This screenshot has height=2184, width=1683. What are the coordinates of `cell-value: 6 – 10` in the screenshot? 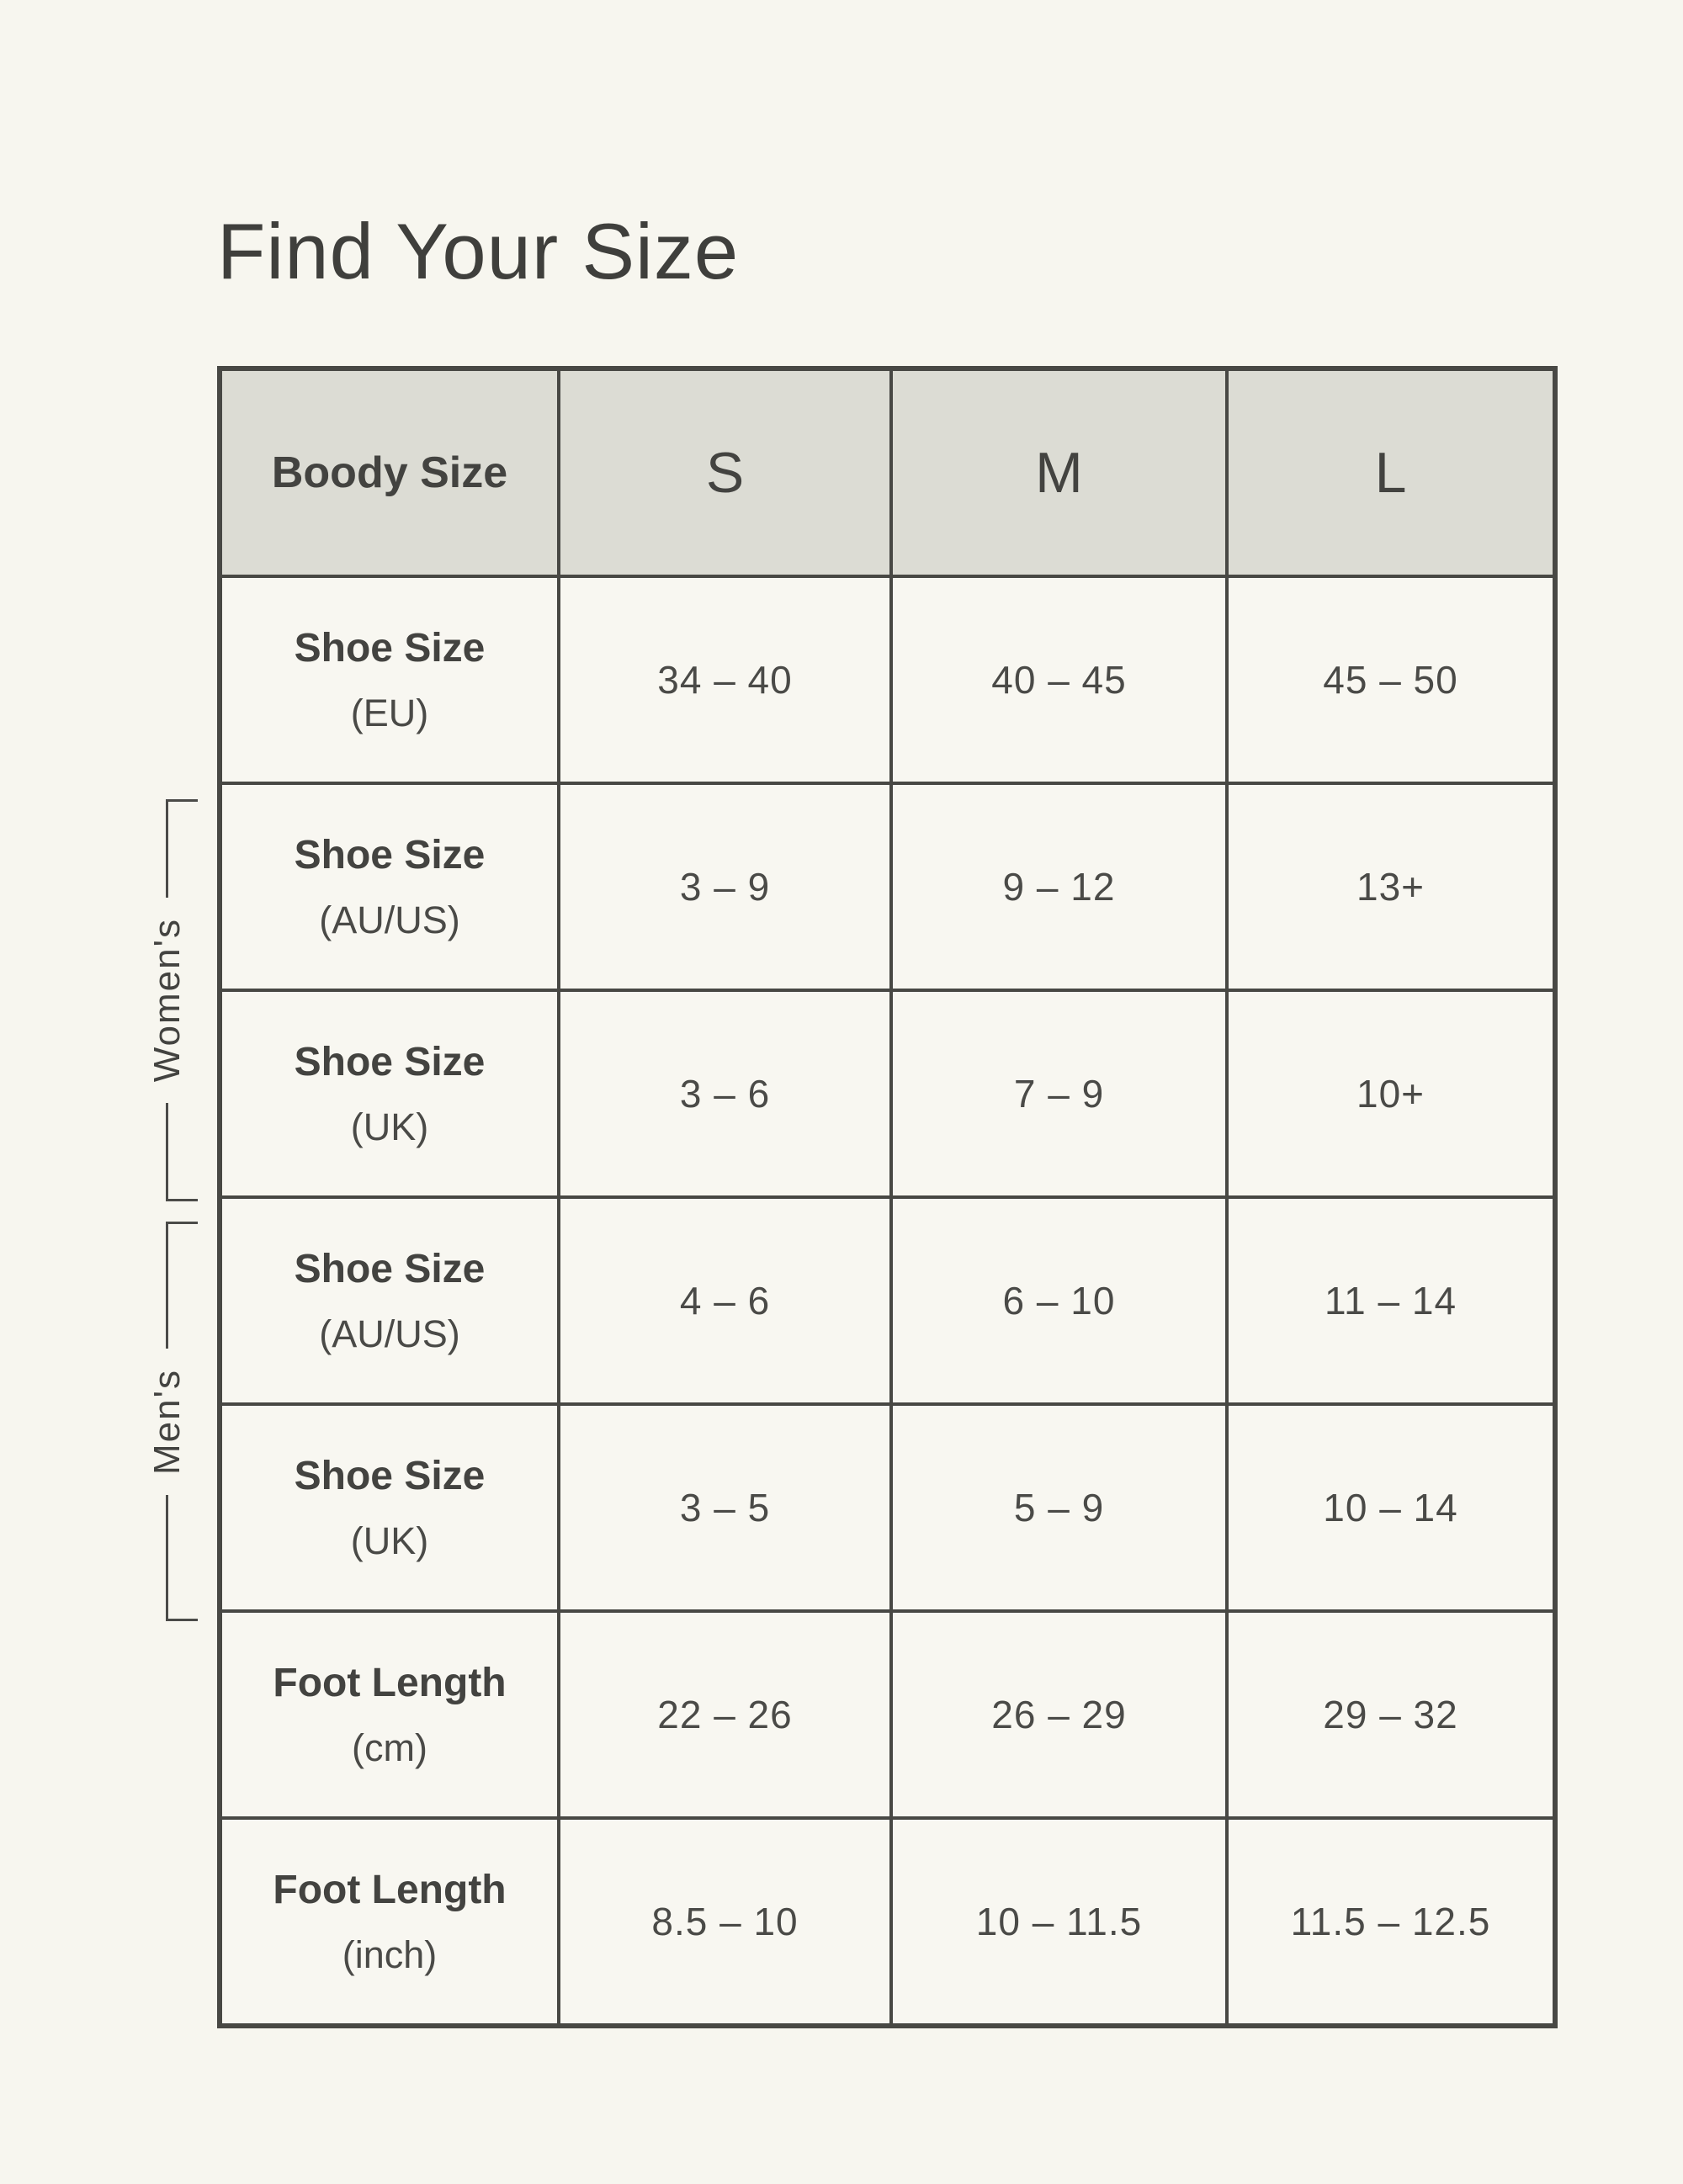 It's located at (1059, 1301).